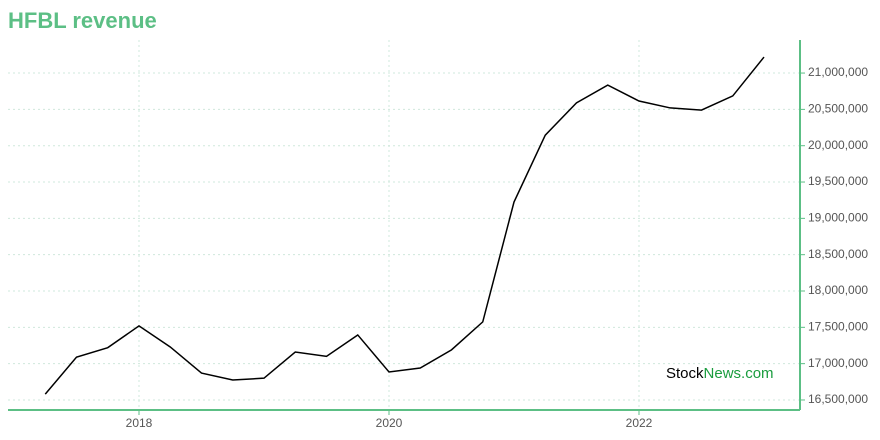 Image resolution: width=880 pixels, height=440 pixels. What do you see at coordinates (739, 373) in the screenshot?
I see `watermark-part: News.com` at bounding box center [739, 373].